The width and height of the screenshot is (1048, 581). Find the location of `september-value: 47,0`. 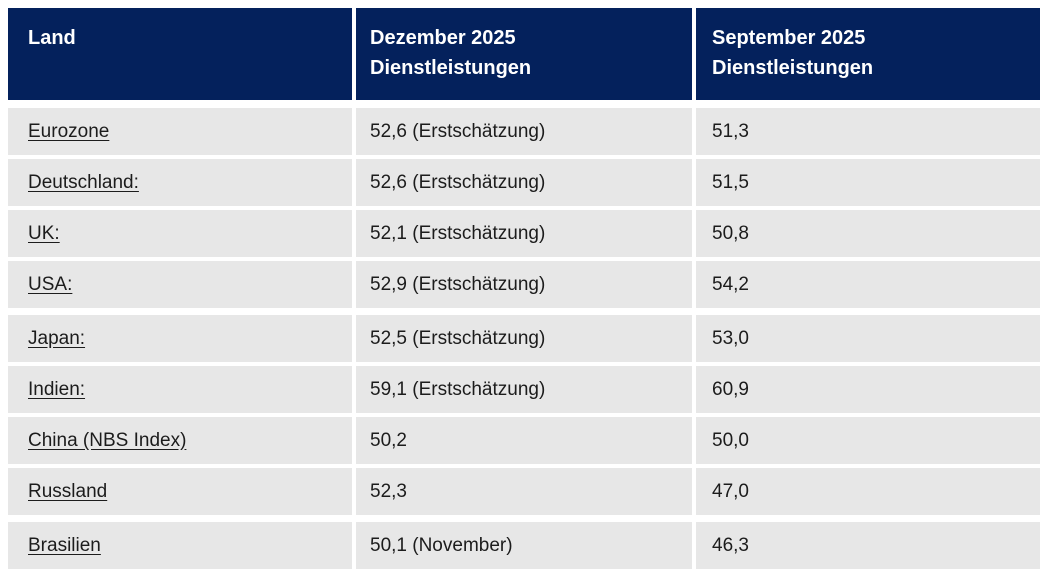

september-value: 47,0 is located at coordinates (868, 491).